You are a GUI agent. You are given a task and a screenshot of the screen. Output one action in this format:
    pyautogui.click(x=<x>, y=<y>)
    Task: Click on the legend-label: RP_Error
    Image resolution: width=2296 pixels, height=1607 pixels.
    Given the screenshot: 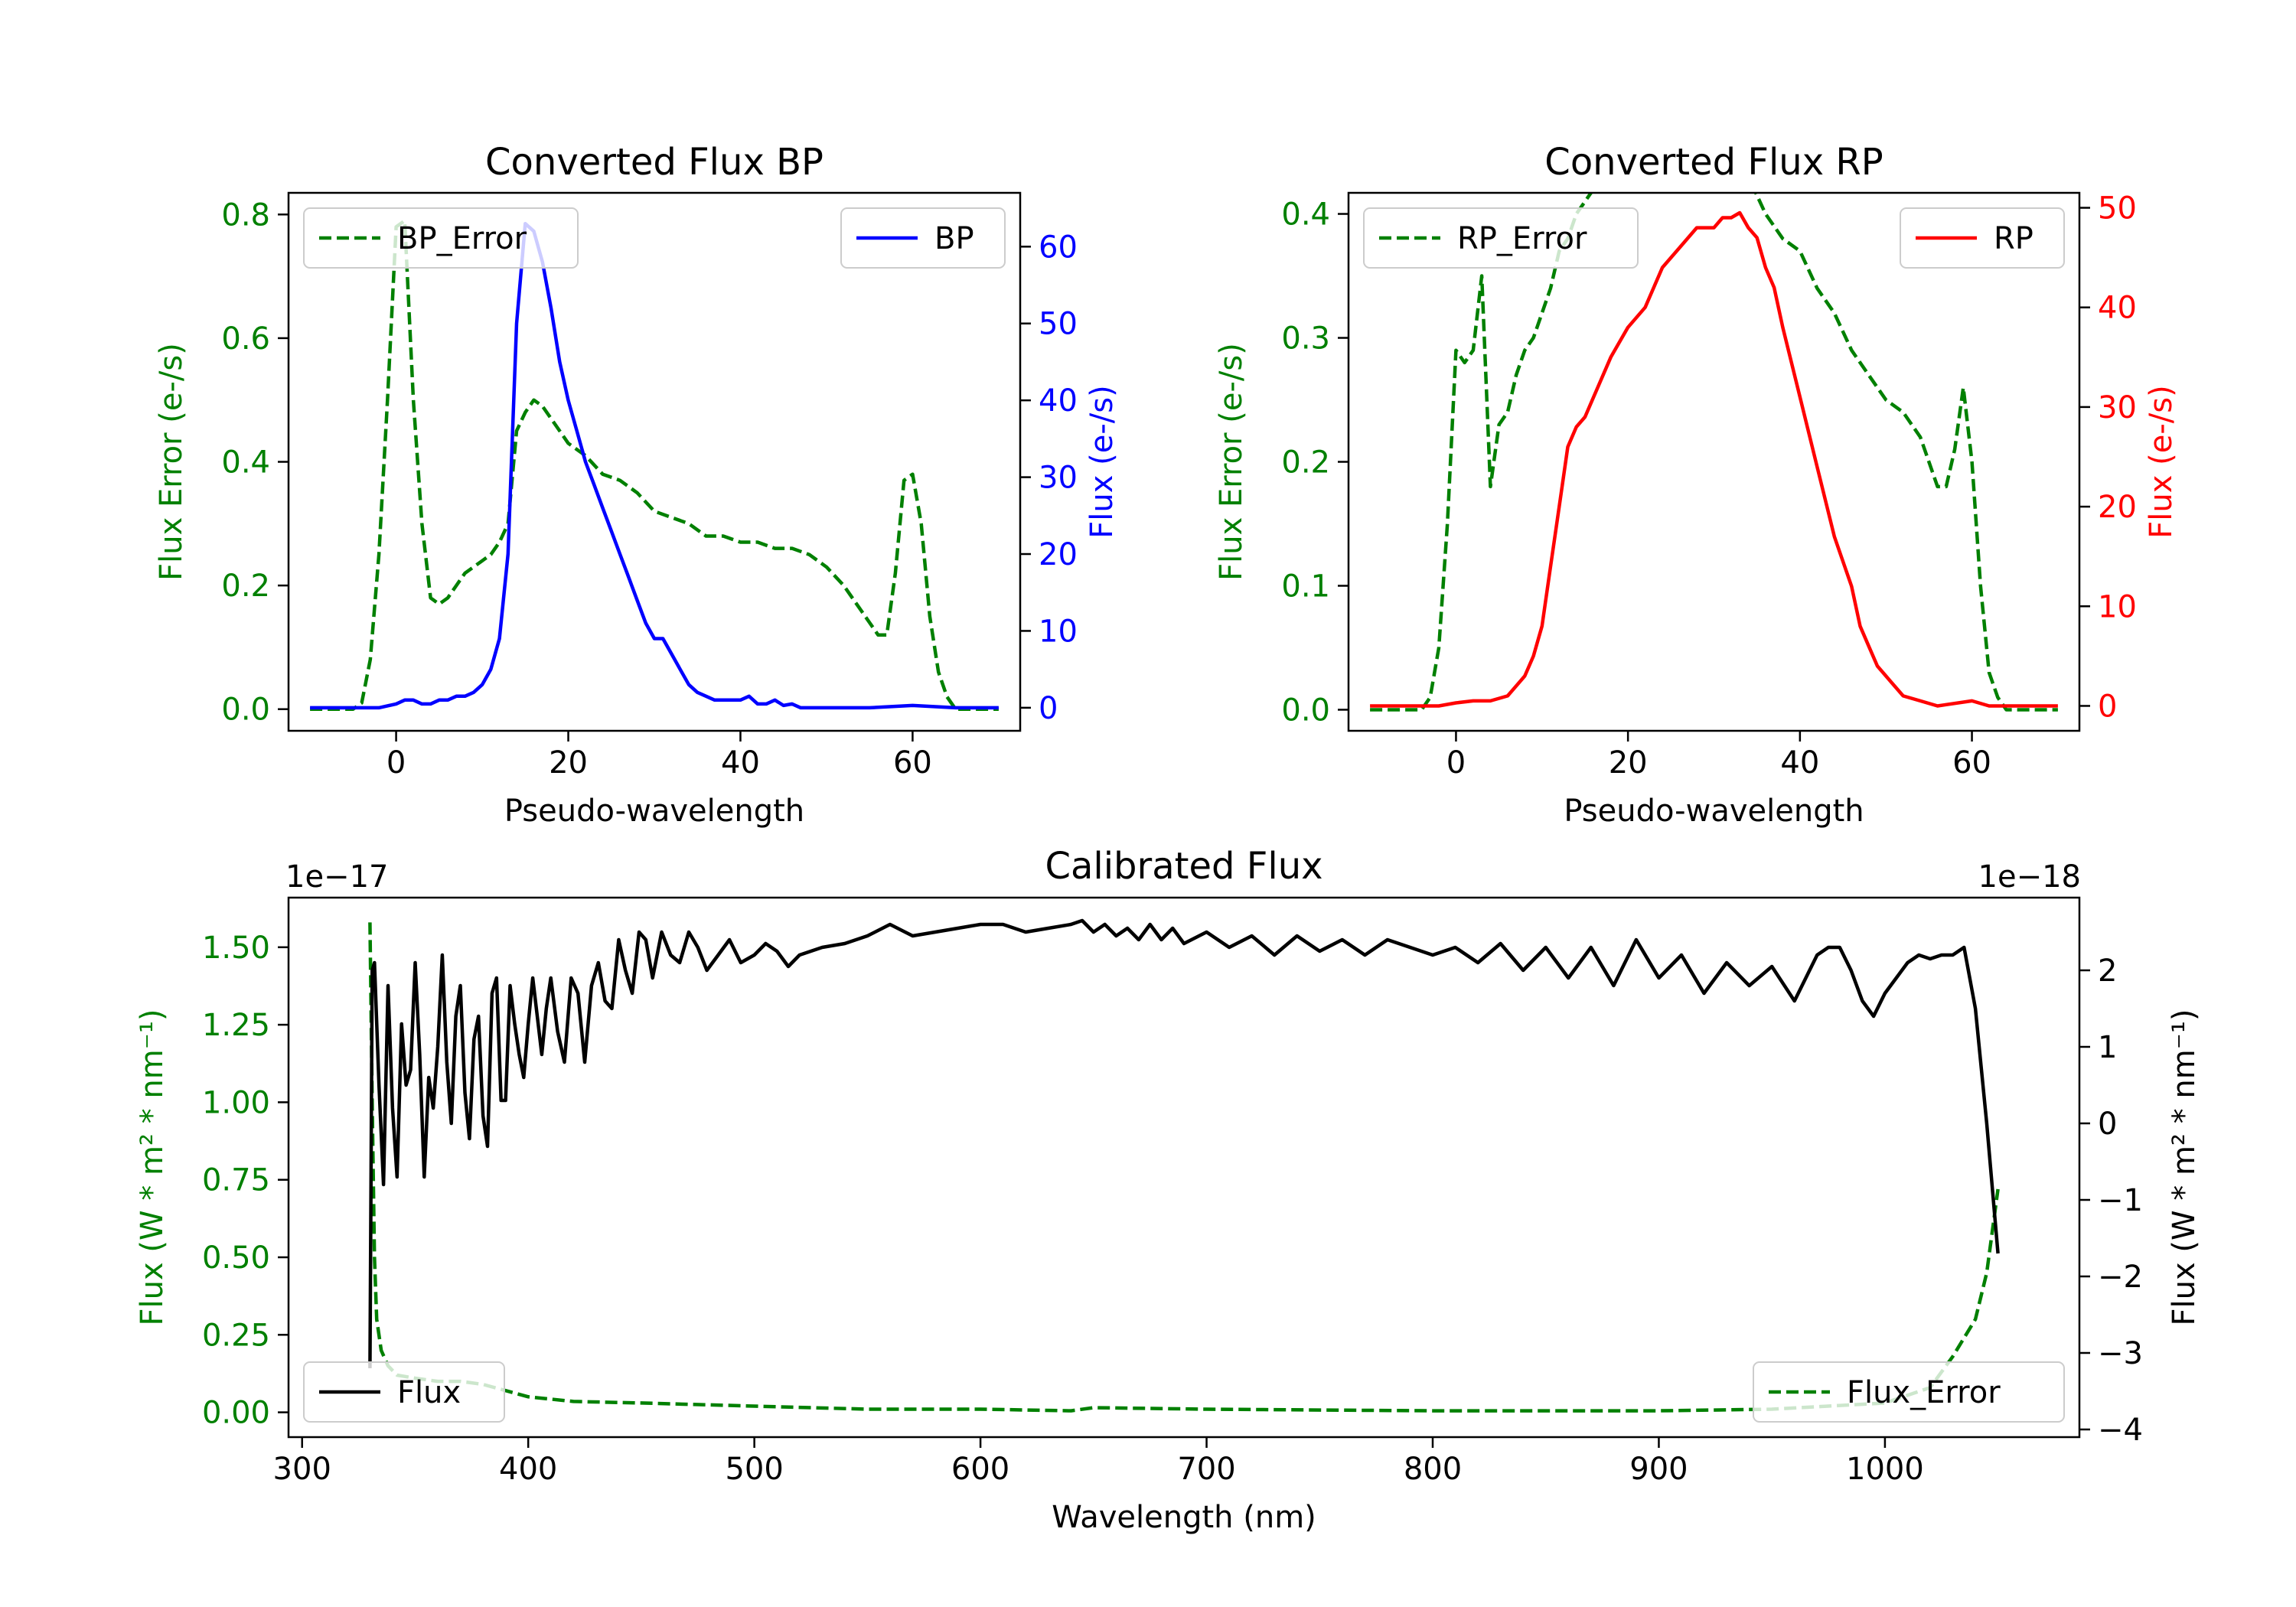 What is the action you would take?
    pyautogui.click(x=1522, y=239)
    